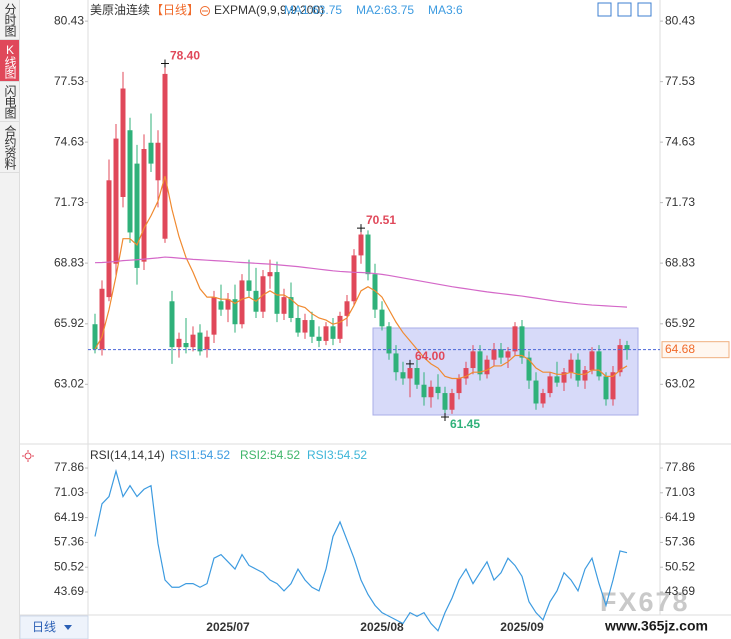 Image resolution: width=731 pixels, height=639 pixels. What do you see at coordinates (680, 591) in the screenshot?
I see `y-tick-label: 43.69` at bounding box center [680, 591].